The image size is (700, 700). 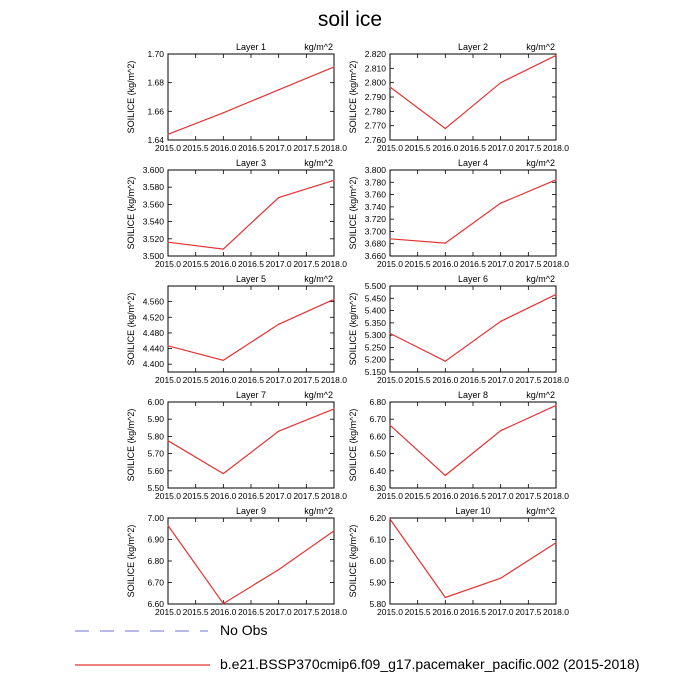 I want to click on y-tick-label: 3.680, so click(x=376, y=244).